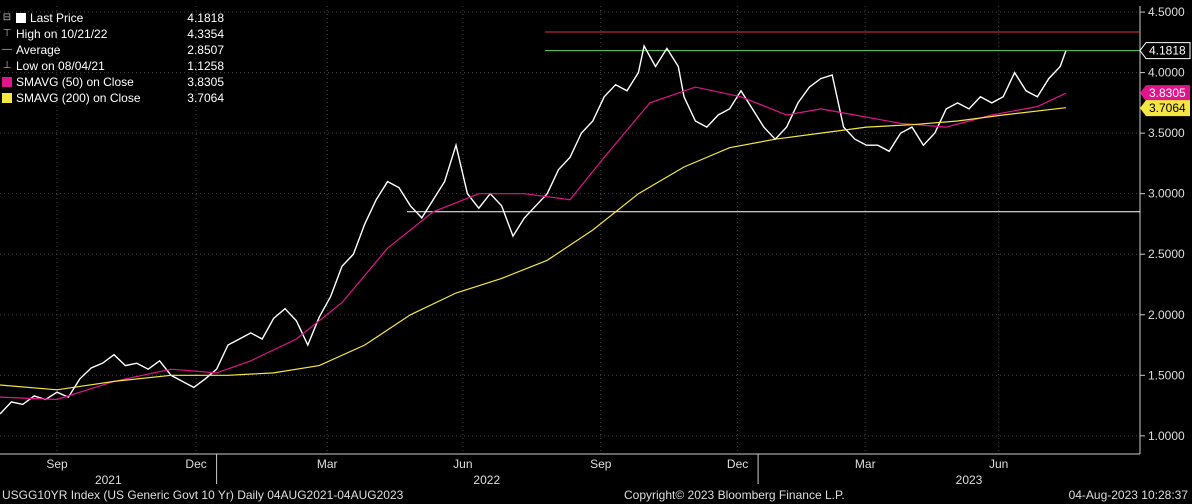  What do you see at coordinates (7, 98) in the screenshot?
I see `sma200-swatch` at bounding box center [7, 98].